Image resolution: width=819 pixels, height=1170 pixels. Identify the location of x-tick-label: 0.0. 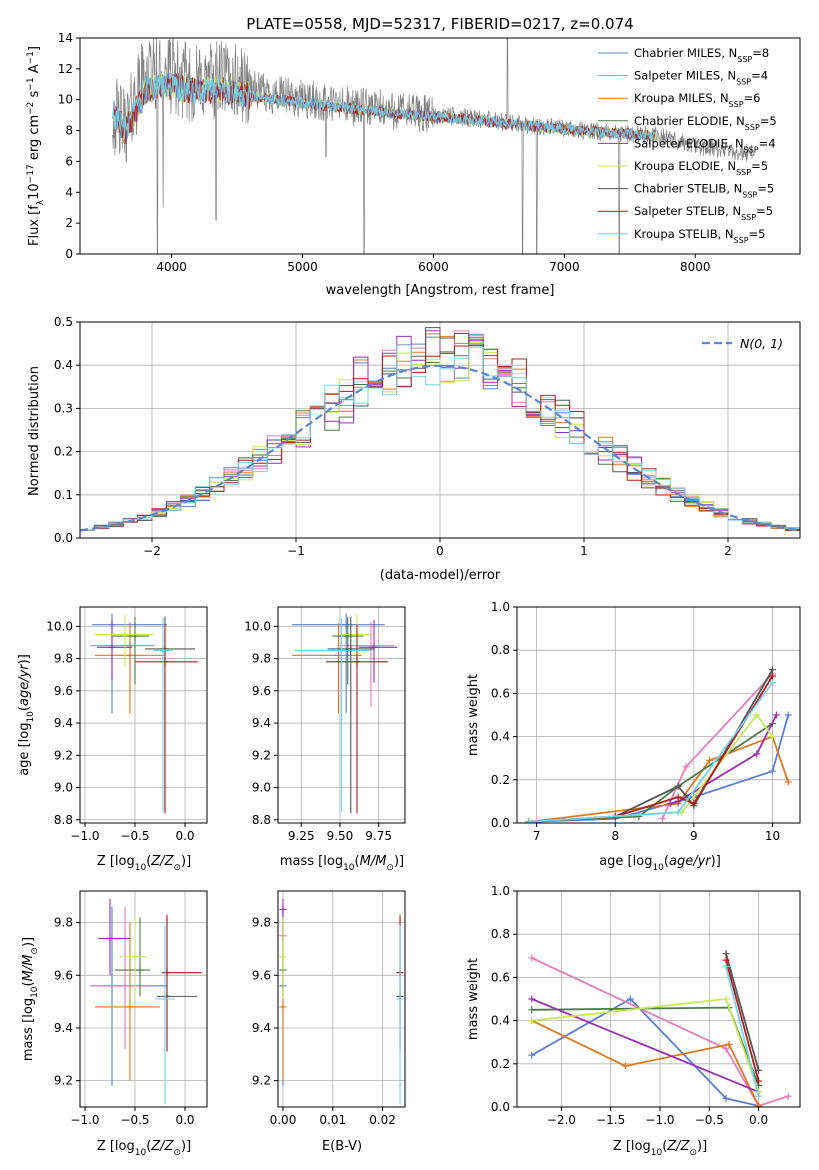
(758, 1120).